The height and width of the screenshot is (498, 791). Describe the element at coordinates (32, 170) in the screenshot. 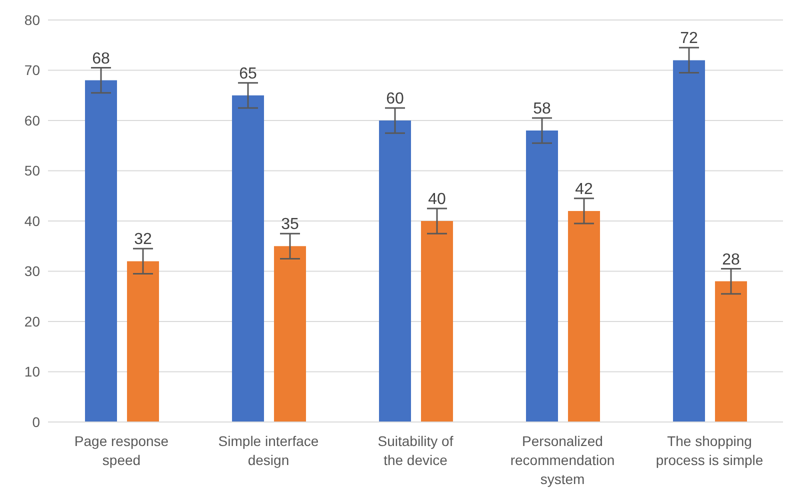

I see `y-tick-label: 50` at that location.